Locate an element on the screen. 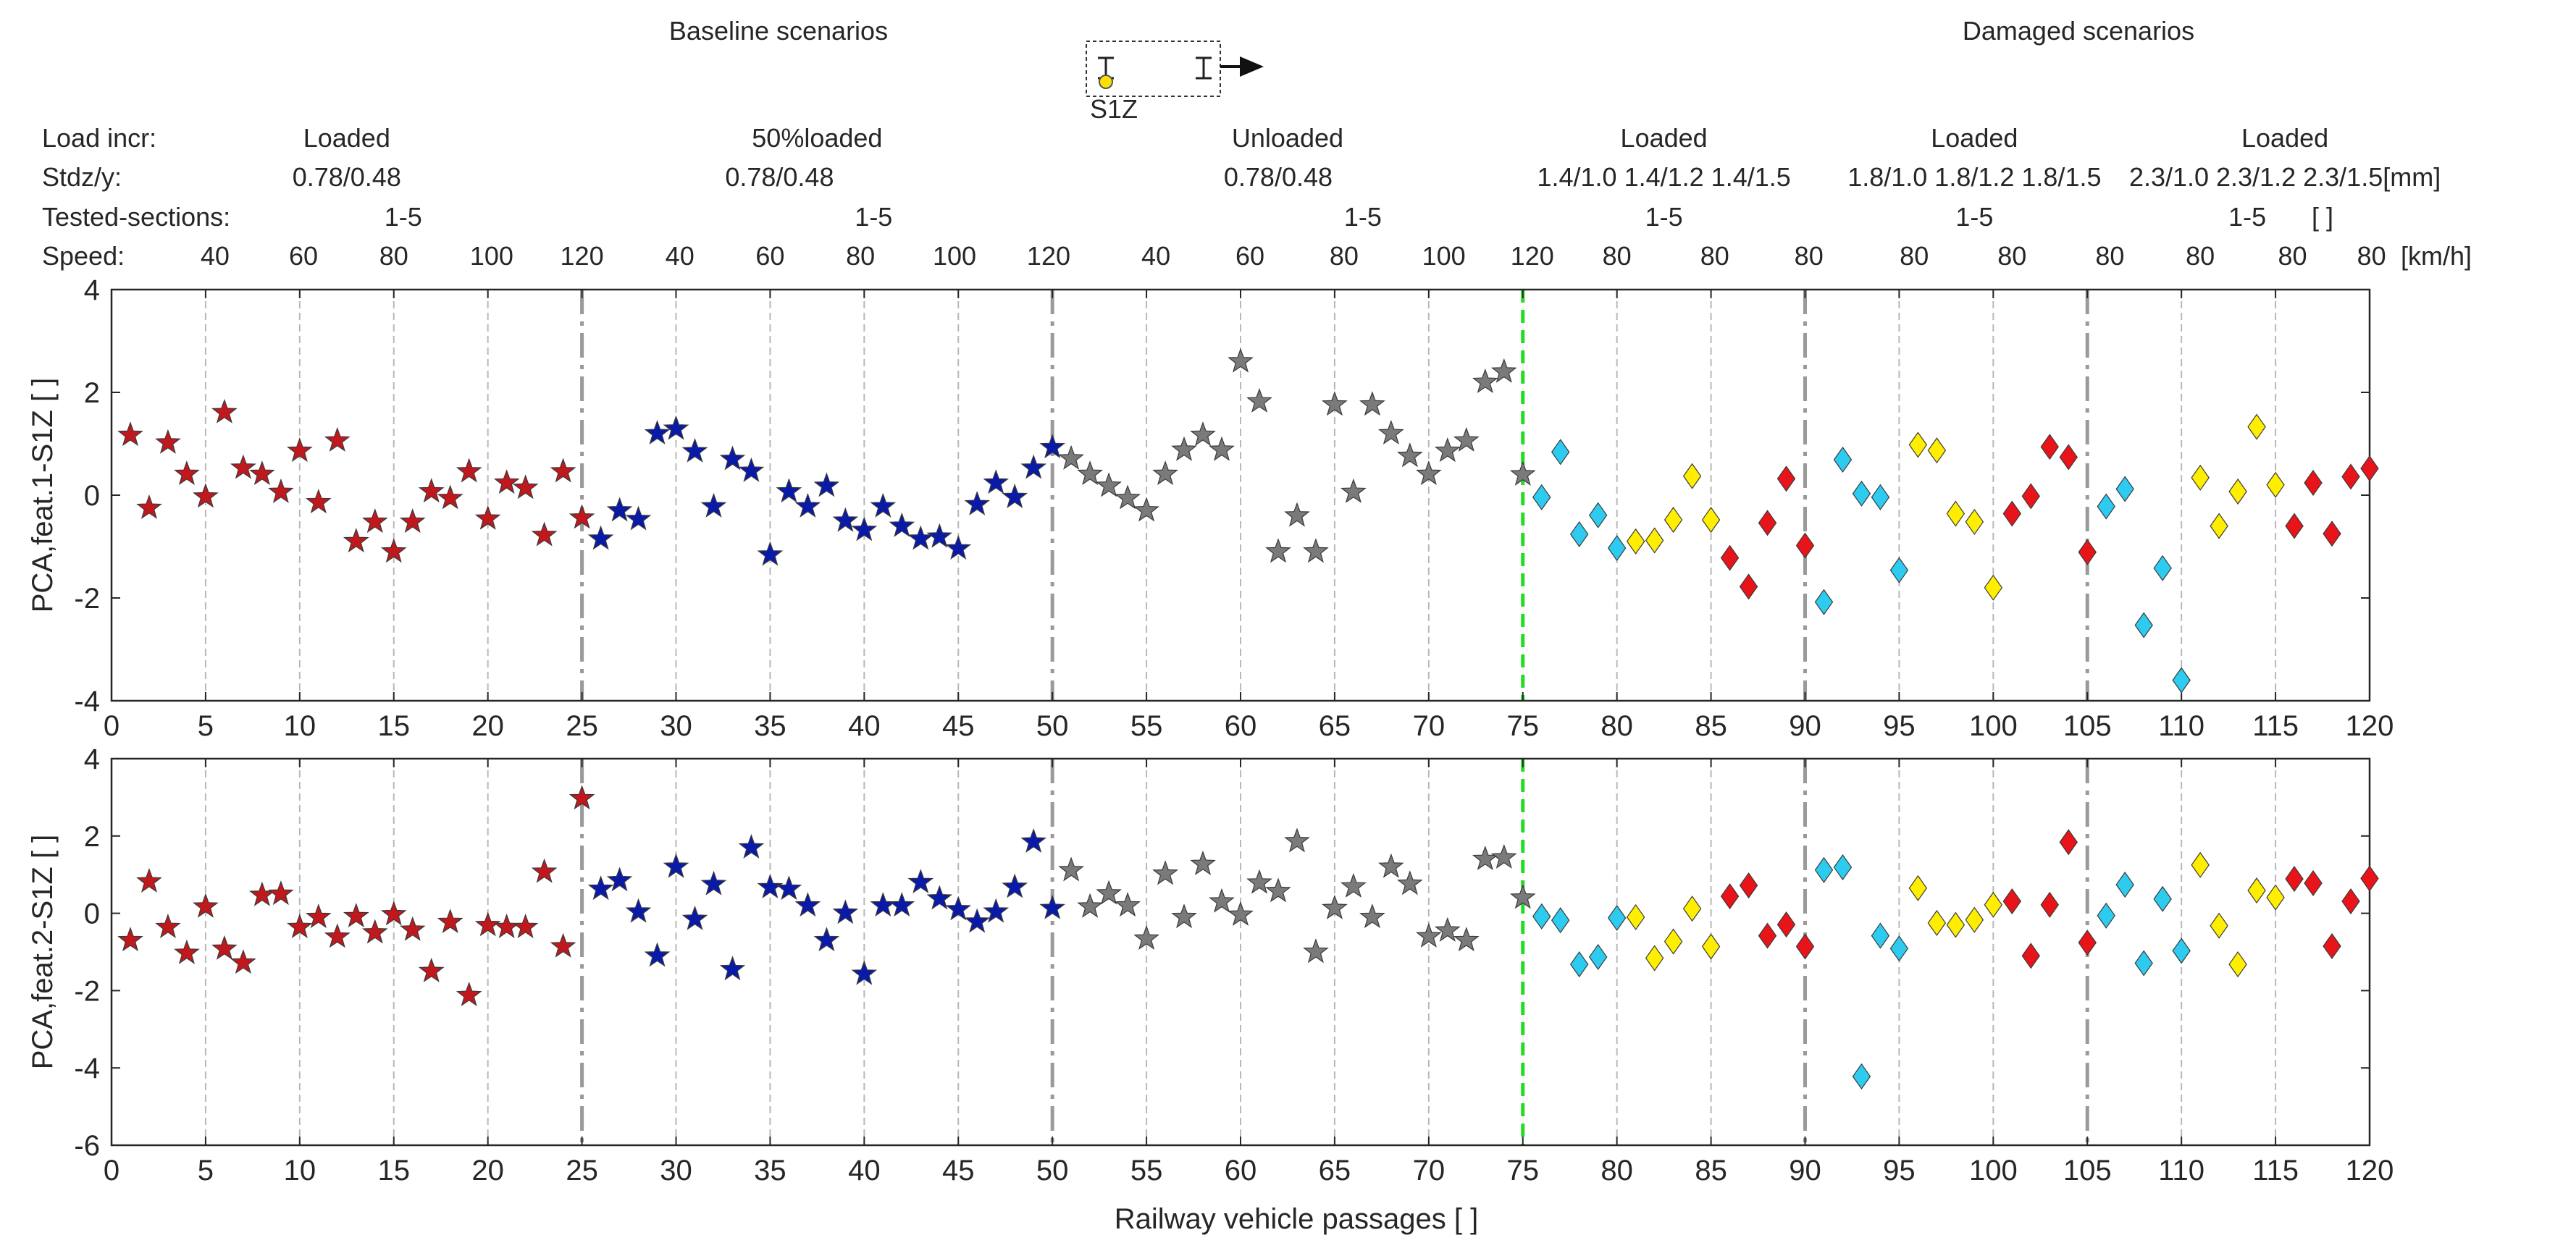 The image size is (2576, 1256). y-tick-label: -4 is located at coordinates (87, 1069).